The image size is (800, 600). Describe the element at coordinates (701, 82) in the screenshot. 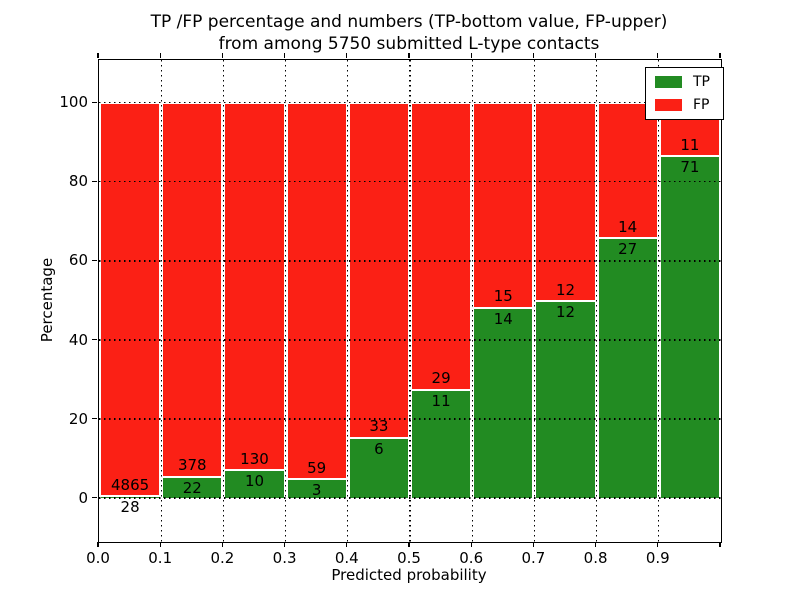

I see `legend-label-tp: TP` at that location.